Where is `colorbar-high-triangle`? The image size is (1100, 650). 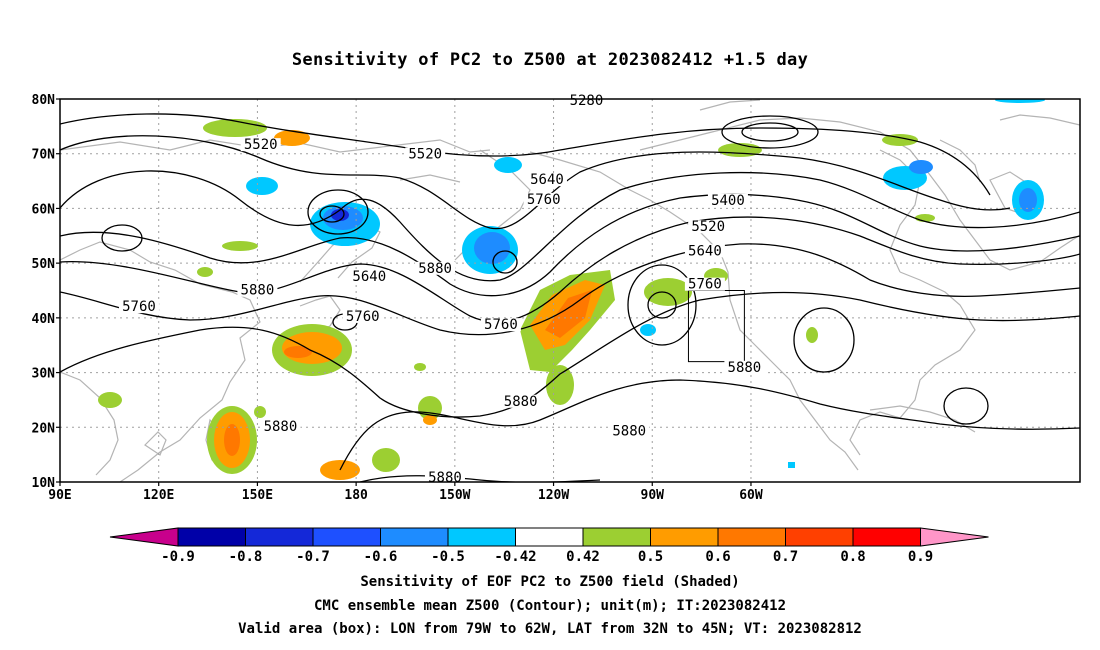
colorbar-high-triangle is located at coordinates (954, 537).